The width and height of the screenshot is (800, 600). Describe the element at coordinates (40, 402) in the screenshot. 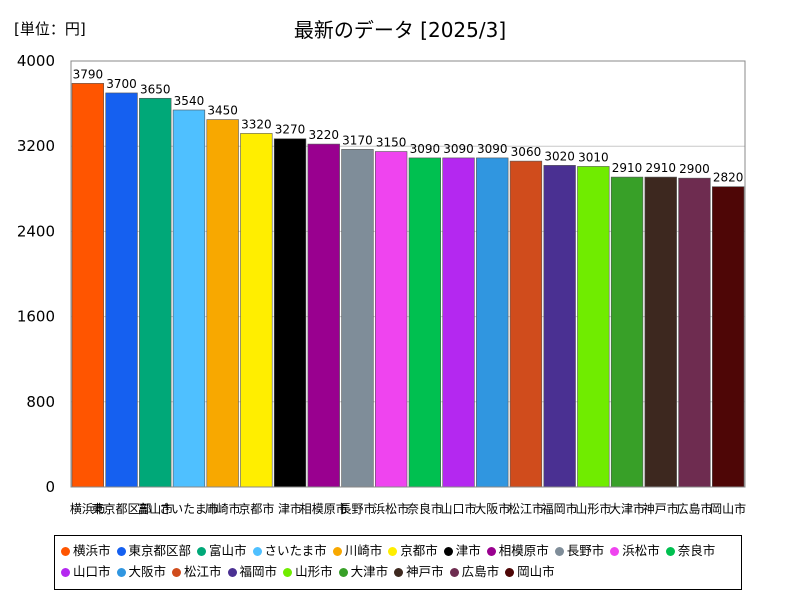

I see `y-tick-label: 800` at that location.